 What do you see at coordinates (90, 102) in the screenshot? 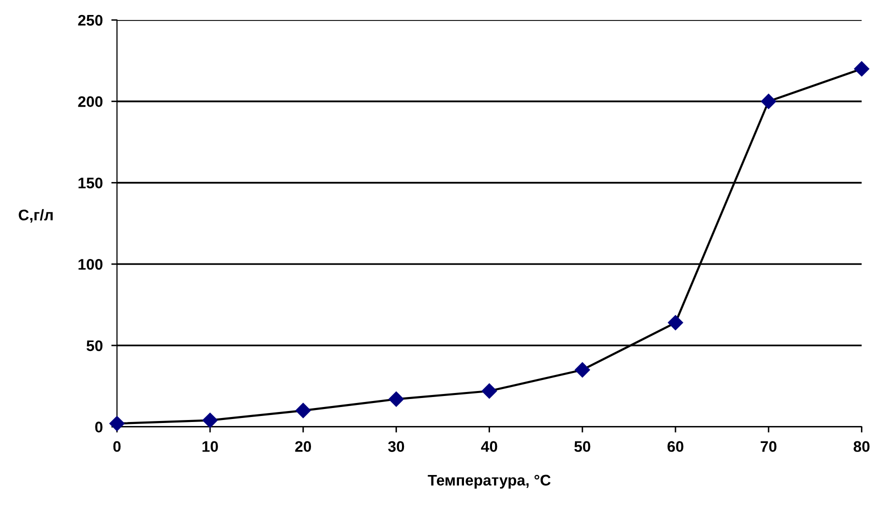
I see `y-tick-label: 200` at bounding box center [90, 102].